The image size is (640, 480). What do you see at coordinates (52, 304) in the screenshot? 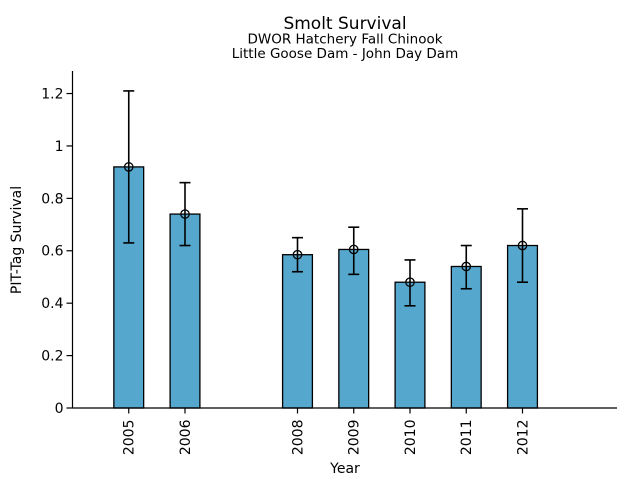
I see `y-tick-label-0.4: 0.4` at bounding box center [52, 304].